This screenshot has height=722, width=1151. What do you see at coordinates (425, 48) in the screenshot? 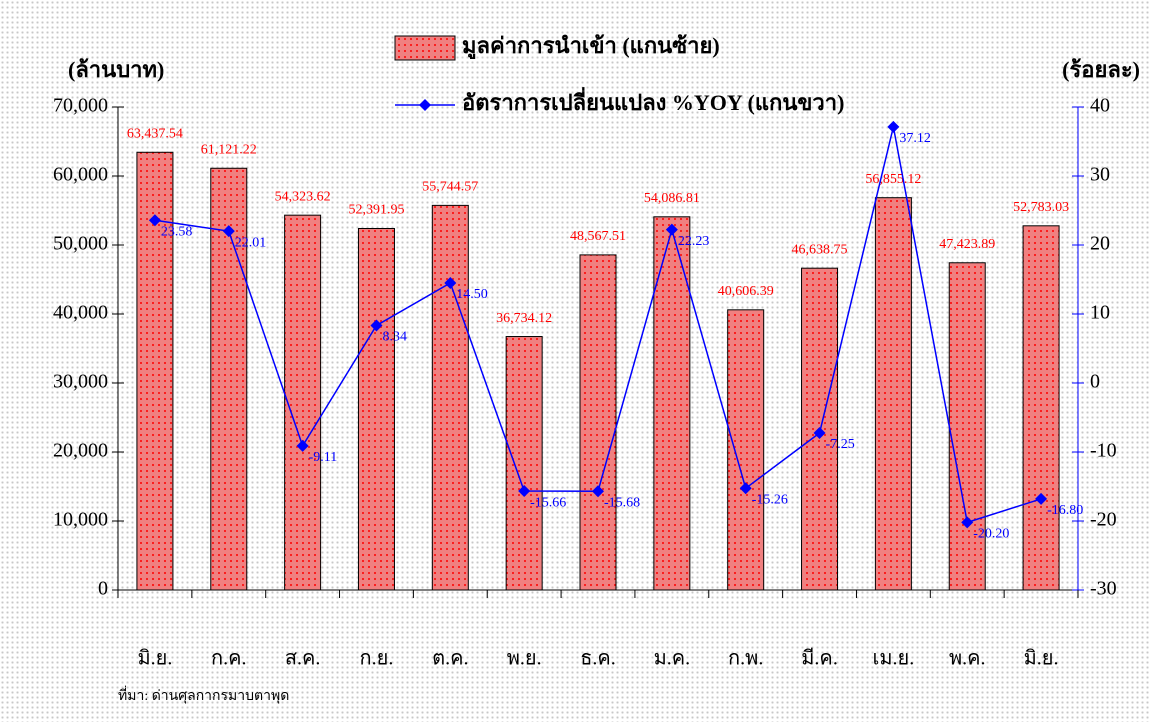
I see `legend-swatch` at bounding box center [425, 48].